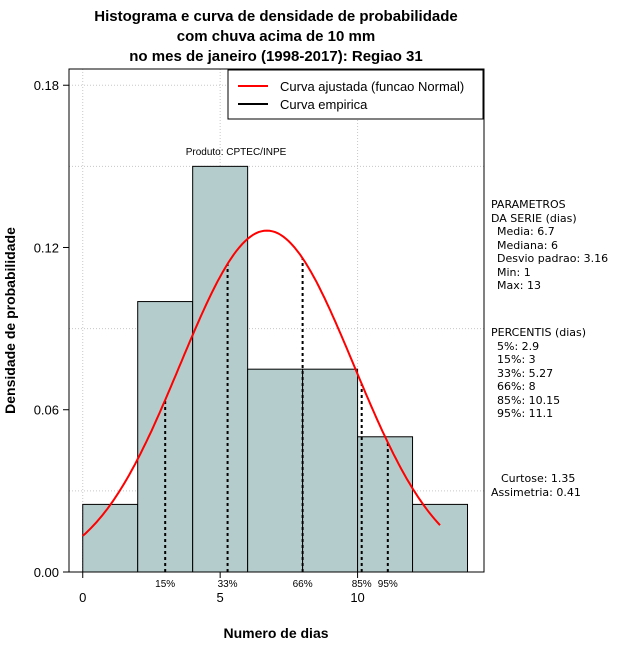  I want to click on y-tick-label: 0.18, so click(46, 85).